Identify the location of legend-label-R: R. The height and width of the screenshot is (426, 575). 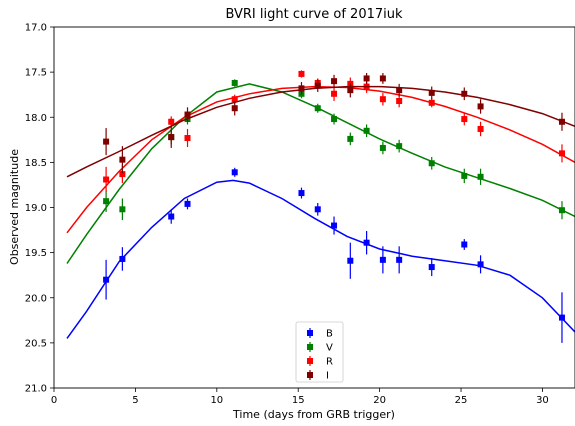
(329, 362).